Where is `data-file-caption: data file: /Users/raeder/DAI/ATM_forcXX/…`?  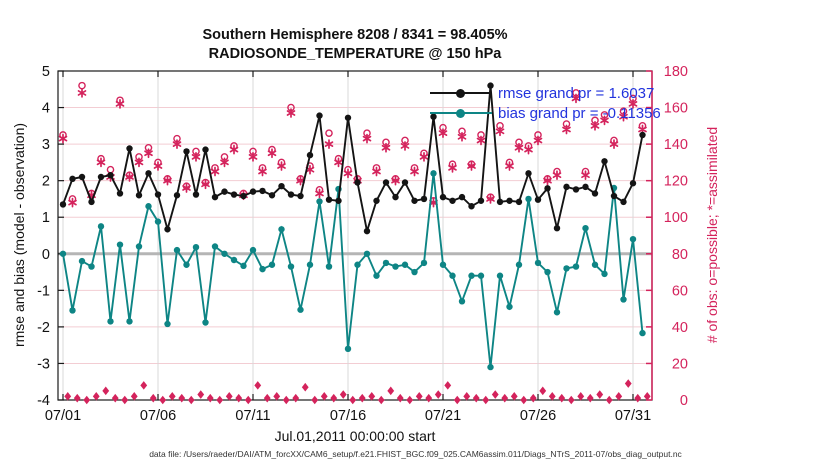
data-file-caption: data file: /Users/raeder/DAI/ATM_forcXX/… is located at coordinates (415, 454).